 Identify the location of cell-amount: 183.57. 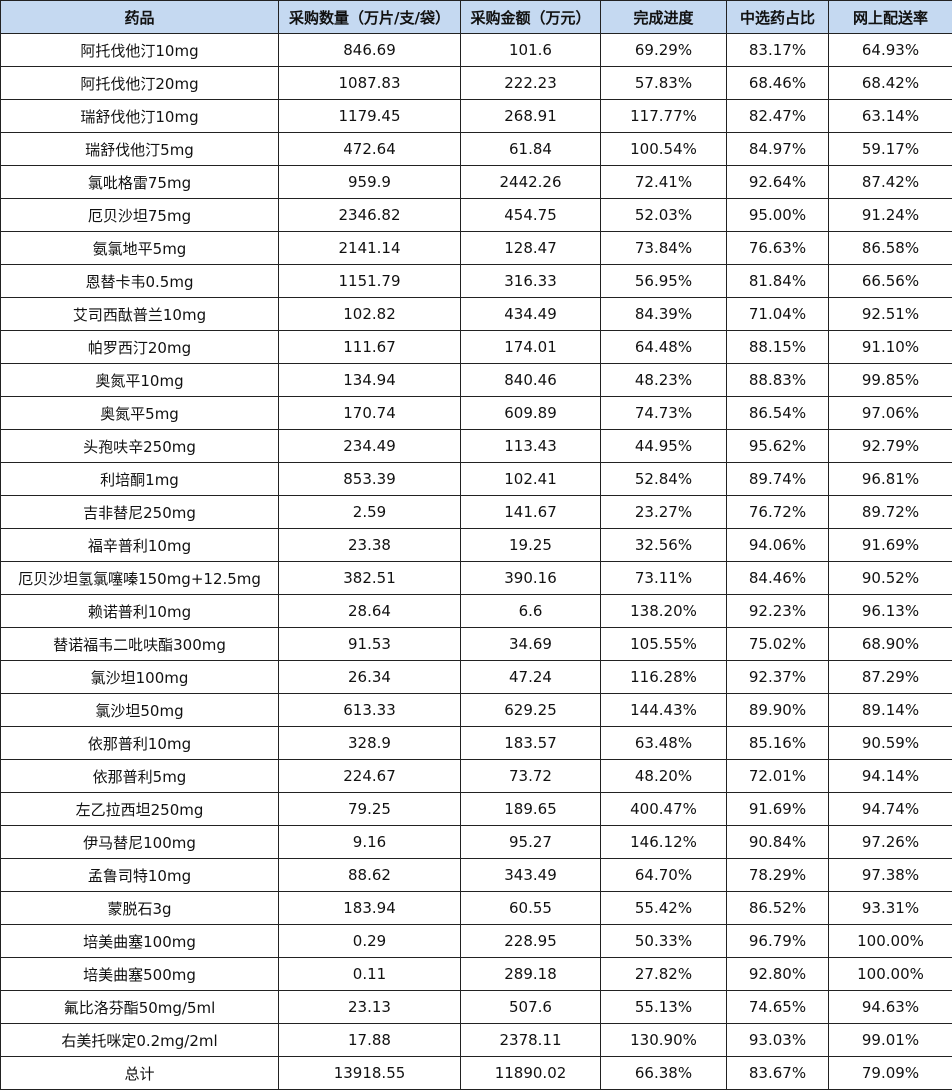
(530, 743).